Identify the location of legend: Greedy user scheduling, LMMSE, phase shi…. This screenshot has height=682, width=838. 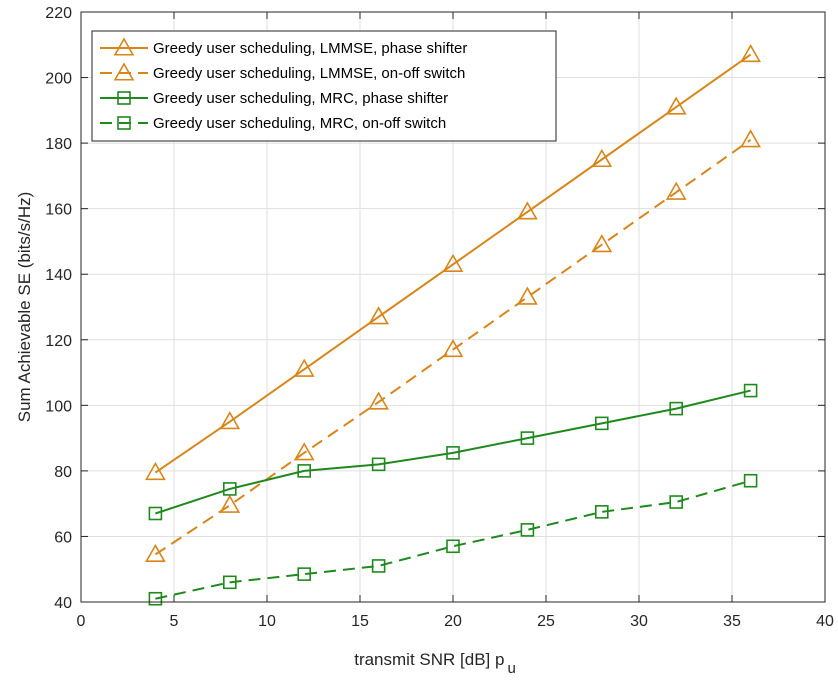
(324, 86).